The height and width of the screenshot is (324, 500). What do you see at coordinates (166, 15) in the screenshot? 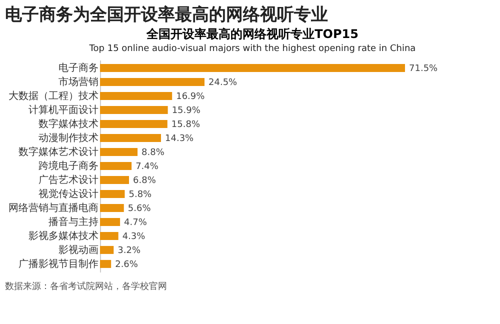
I see `chart-title: 电子商务为全国开设率最高的网络视听专业` at bounding box center [166, 15].